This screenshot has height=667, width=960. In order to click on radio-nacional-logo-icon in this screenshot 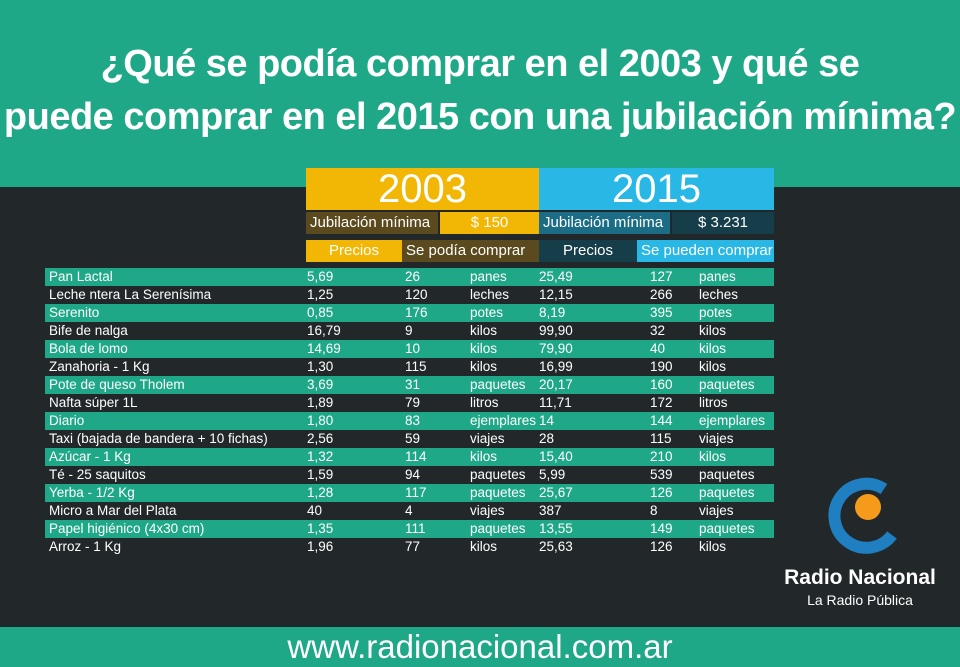, I will do `click(862, 515)`.